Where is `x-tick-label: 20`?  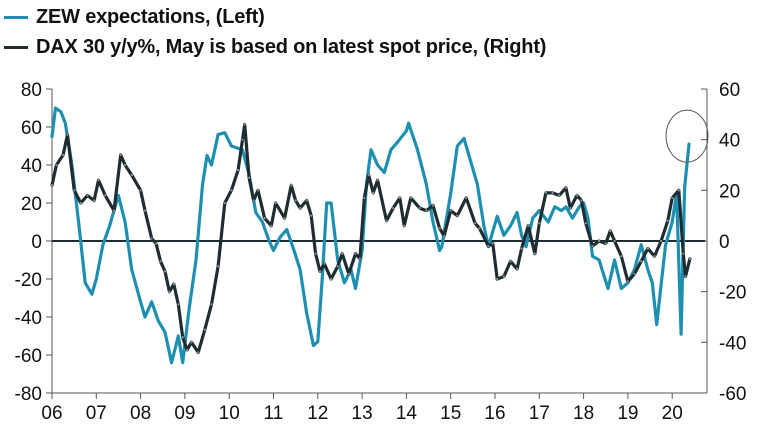
x-tick-label: 20 is located at coordinates (672, 413).